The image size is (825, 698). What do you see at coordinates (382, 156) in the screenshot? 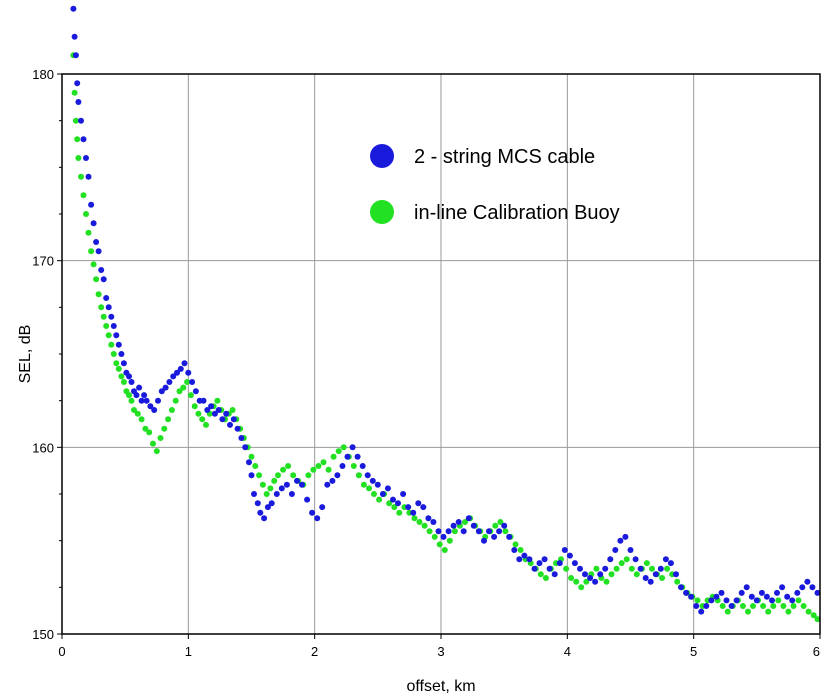
I see `legend-marker-mcs` at bounding box center [382, 156].